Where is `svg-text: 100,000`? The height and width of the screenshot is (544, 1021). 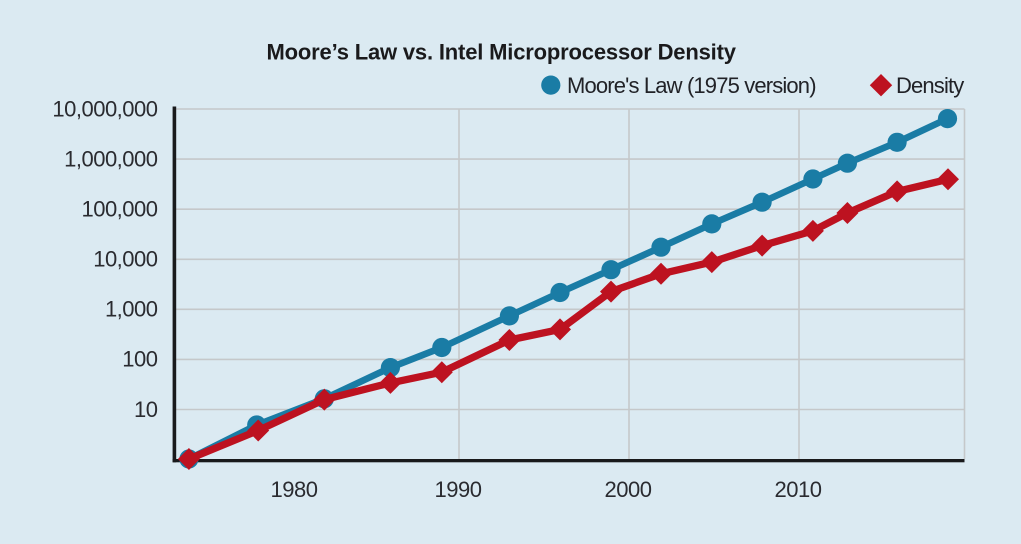 svg-text: 100,000 is located at coordinates (119, 209).